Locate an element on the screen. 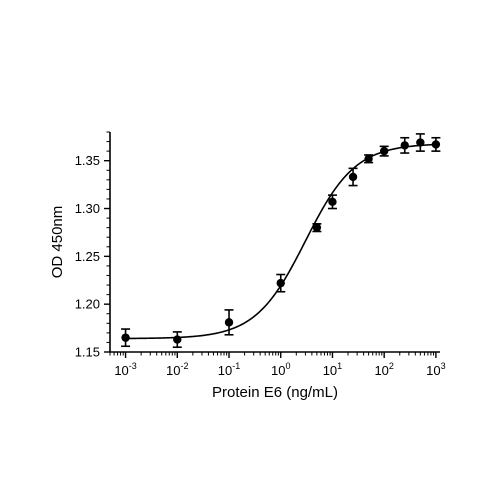 This screenshot has width=500, height=500. x-tick-label: 10⁰ is located at coordinates (280, 369).